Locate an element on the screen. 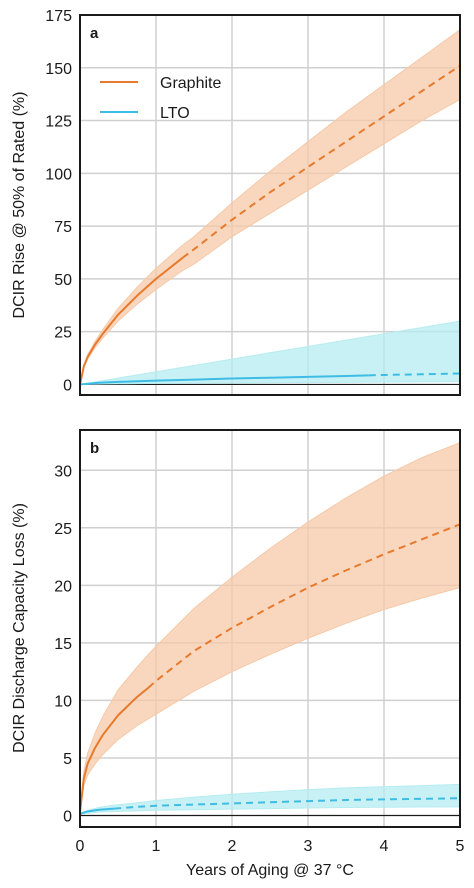 The height and width of the screenshot is (888, 474). panel-b-y-axis-label: DCIR Discharge Capacity Loss (%) is located at coordinates (19, 628).